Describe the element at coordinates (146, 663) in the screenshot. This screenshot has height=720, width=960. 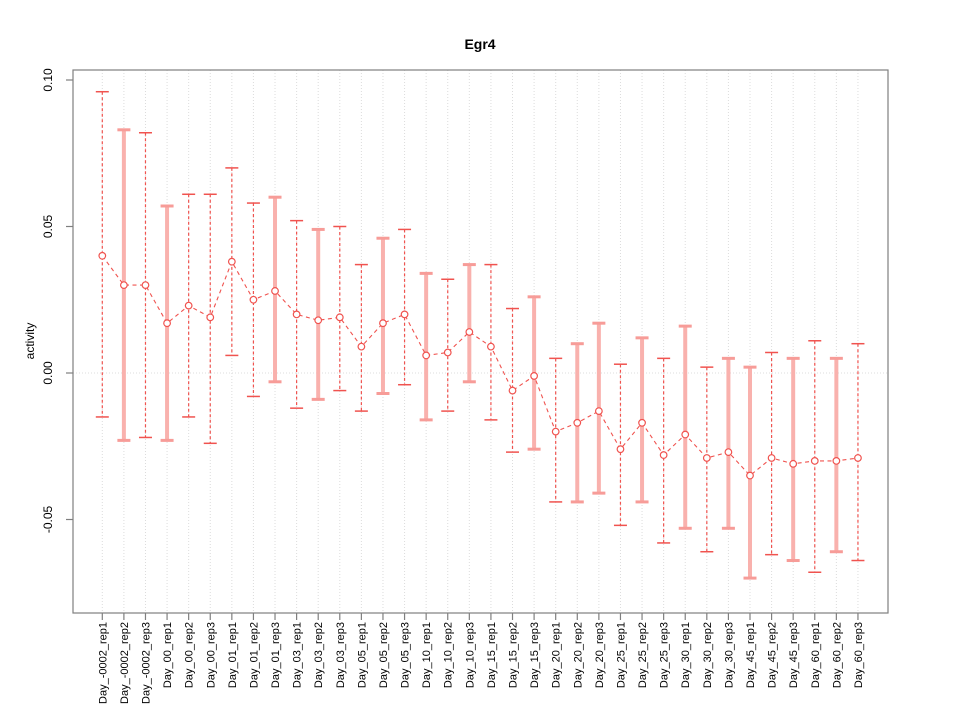
I see `x-tick-label: Day_-0002_rep3` at that location.